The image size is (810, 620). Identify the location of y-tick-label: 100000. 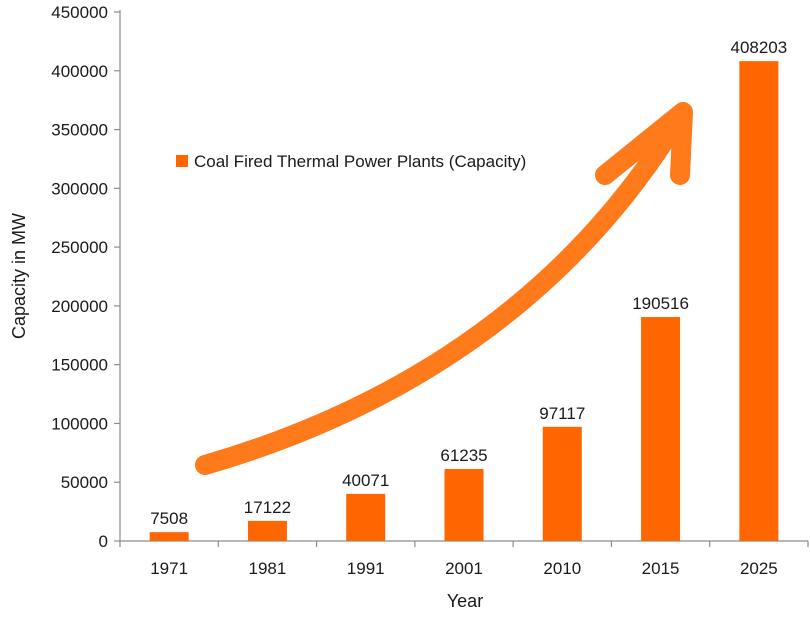
(79, 423).